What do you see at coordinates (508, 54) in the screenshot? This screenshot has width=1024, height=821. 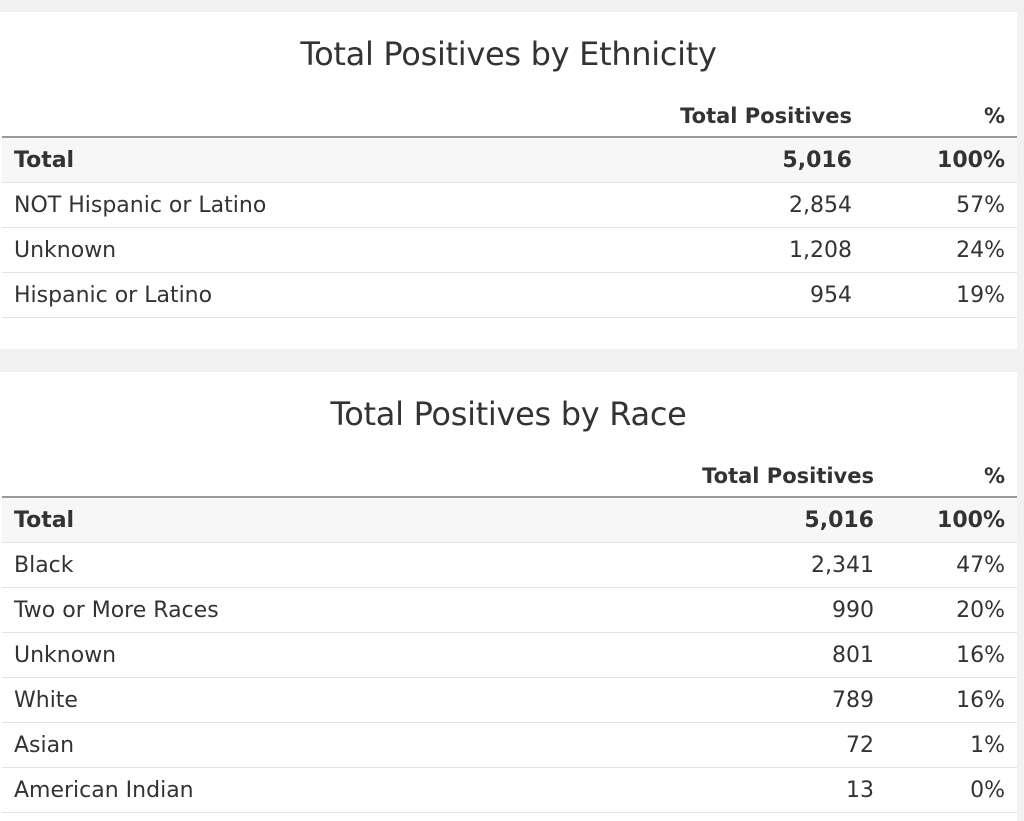 I see `ethnicity-title: Total Positives by Ethnicity` at bounding box center [508, 54].